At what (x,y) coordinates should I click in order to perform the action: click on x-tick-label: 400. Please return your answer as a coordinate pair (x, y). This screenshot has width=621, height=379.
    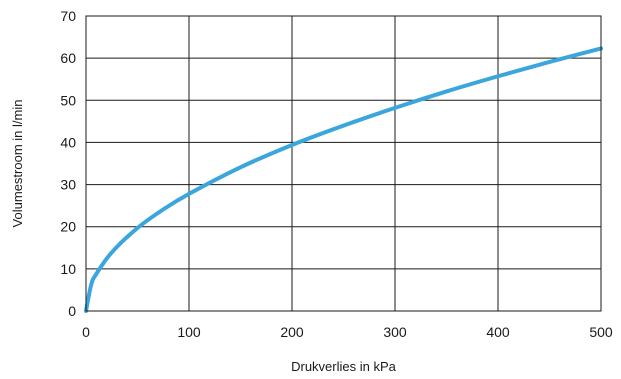
    Looking at the image, I should click on (498, 332).